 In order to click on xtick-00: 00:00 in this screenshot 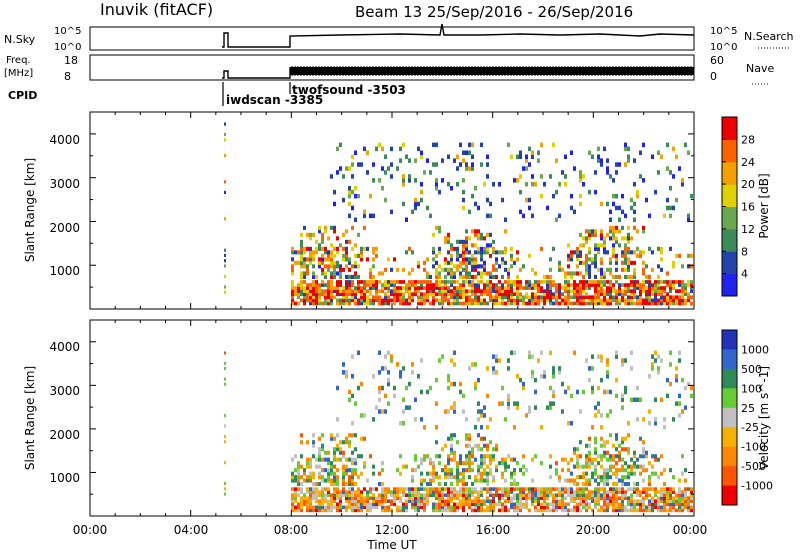, I will do `click(90, 530)`.